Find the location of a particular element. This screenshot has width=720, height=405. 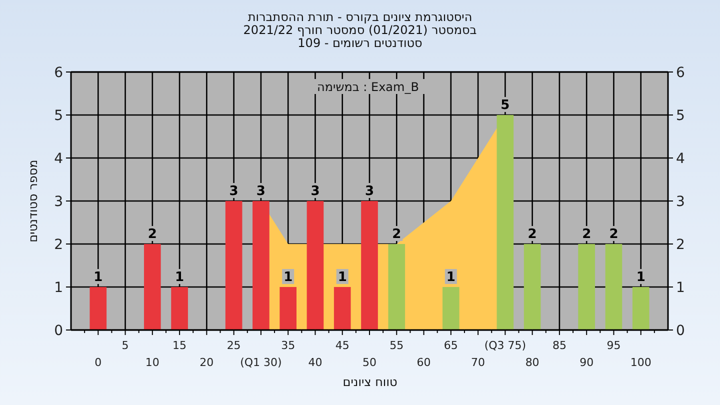

x-tick-label: 20 is located at coordinates (207, 362).